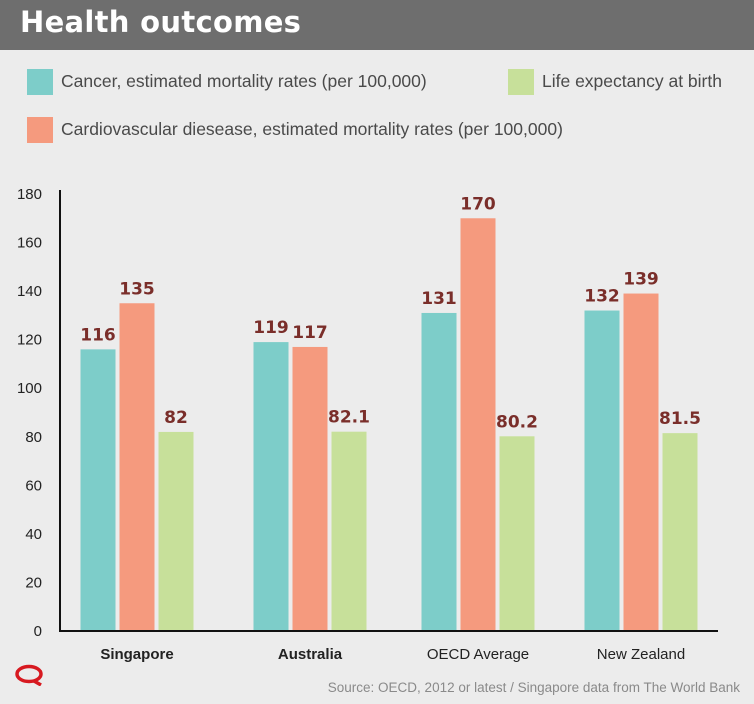 The image size is (754, 704). I want to click on data-label: 135, so click(137, 289).